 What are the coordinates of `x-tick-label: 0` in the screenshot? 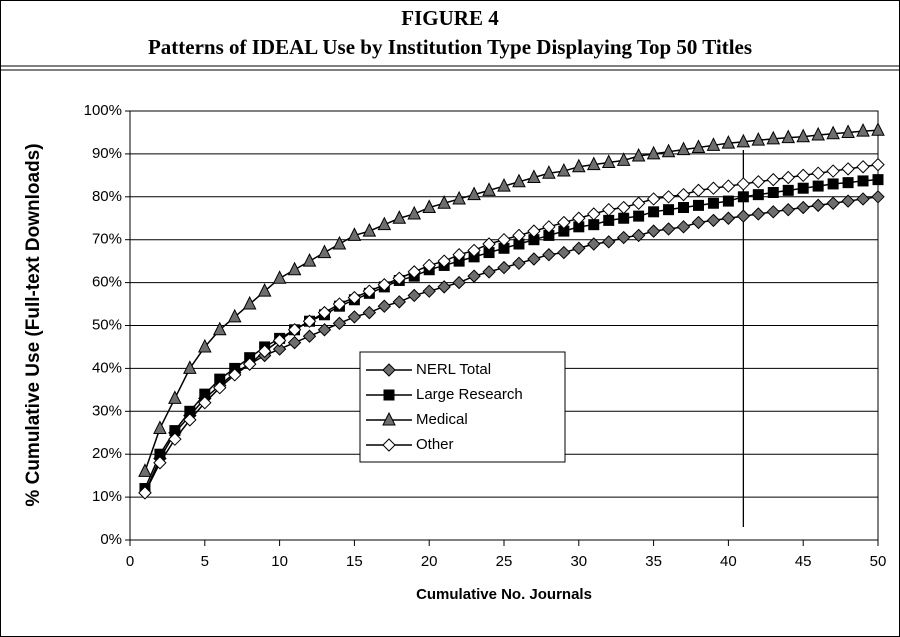 It's located at (130, 561).